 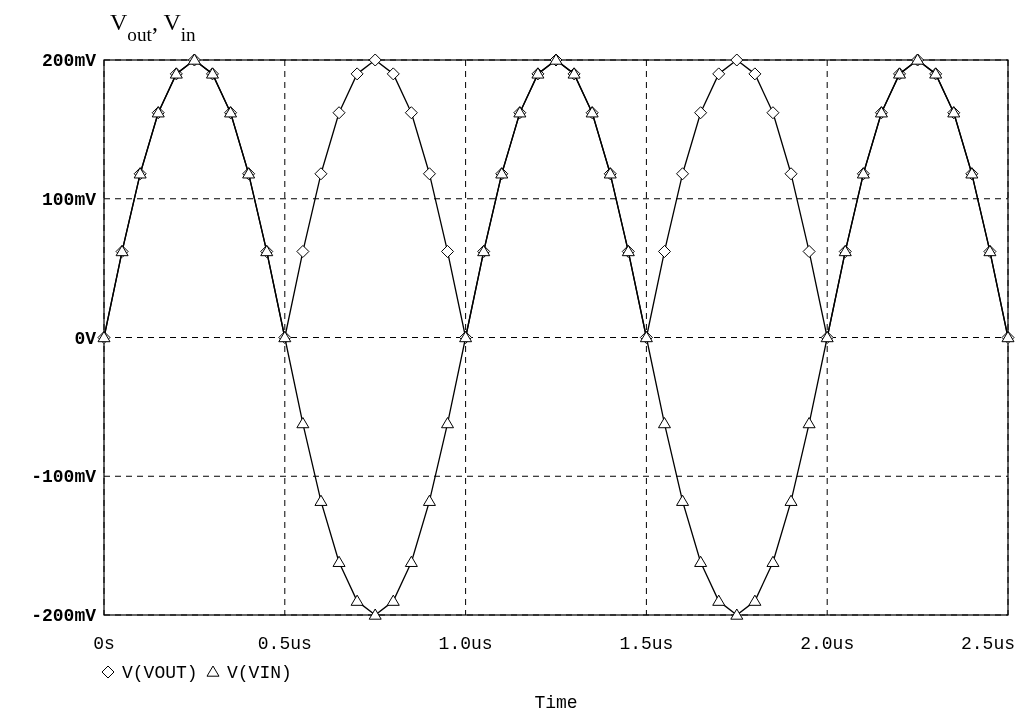 I want to click on x-tick-label: 1.0us, so click(x=465, y=644).